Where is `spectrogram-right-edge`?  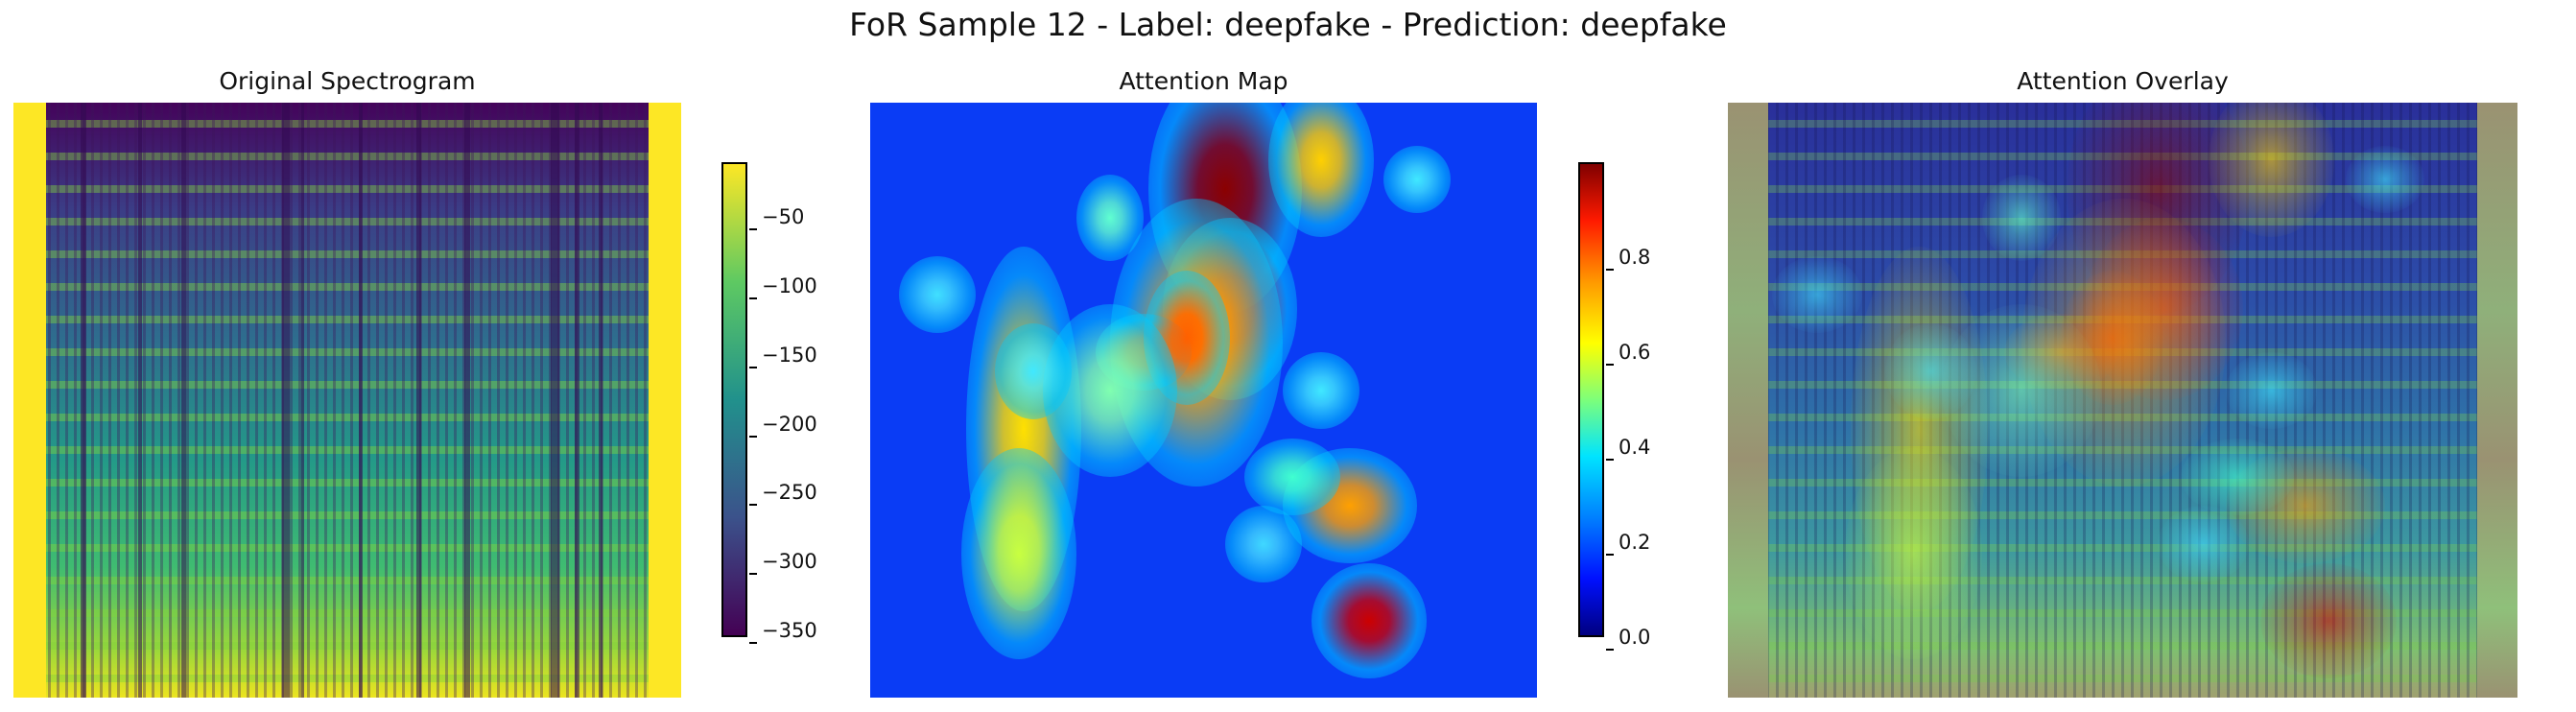
spectrogram-right-edge is located at coordinates (665, 400).